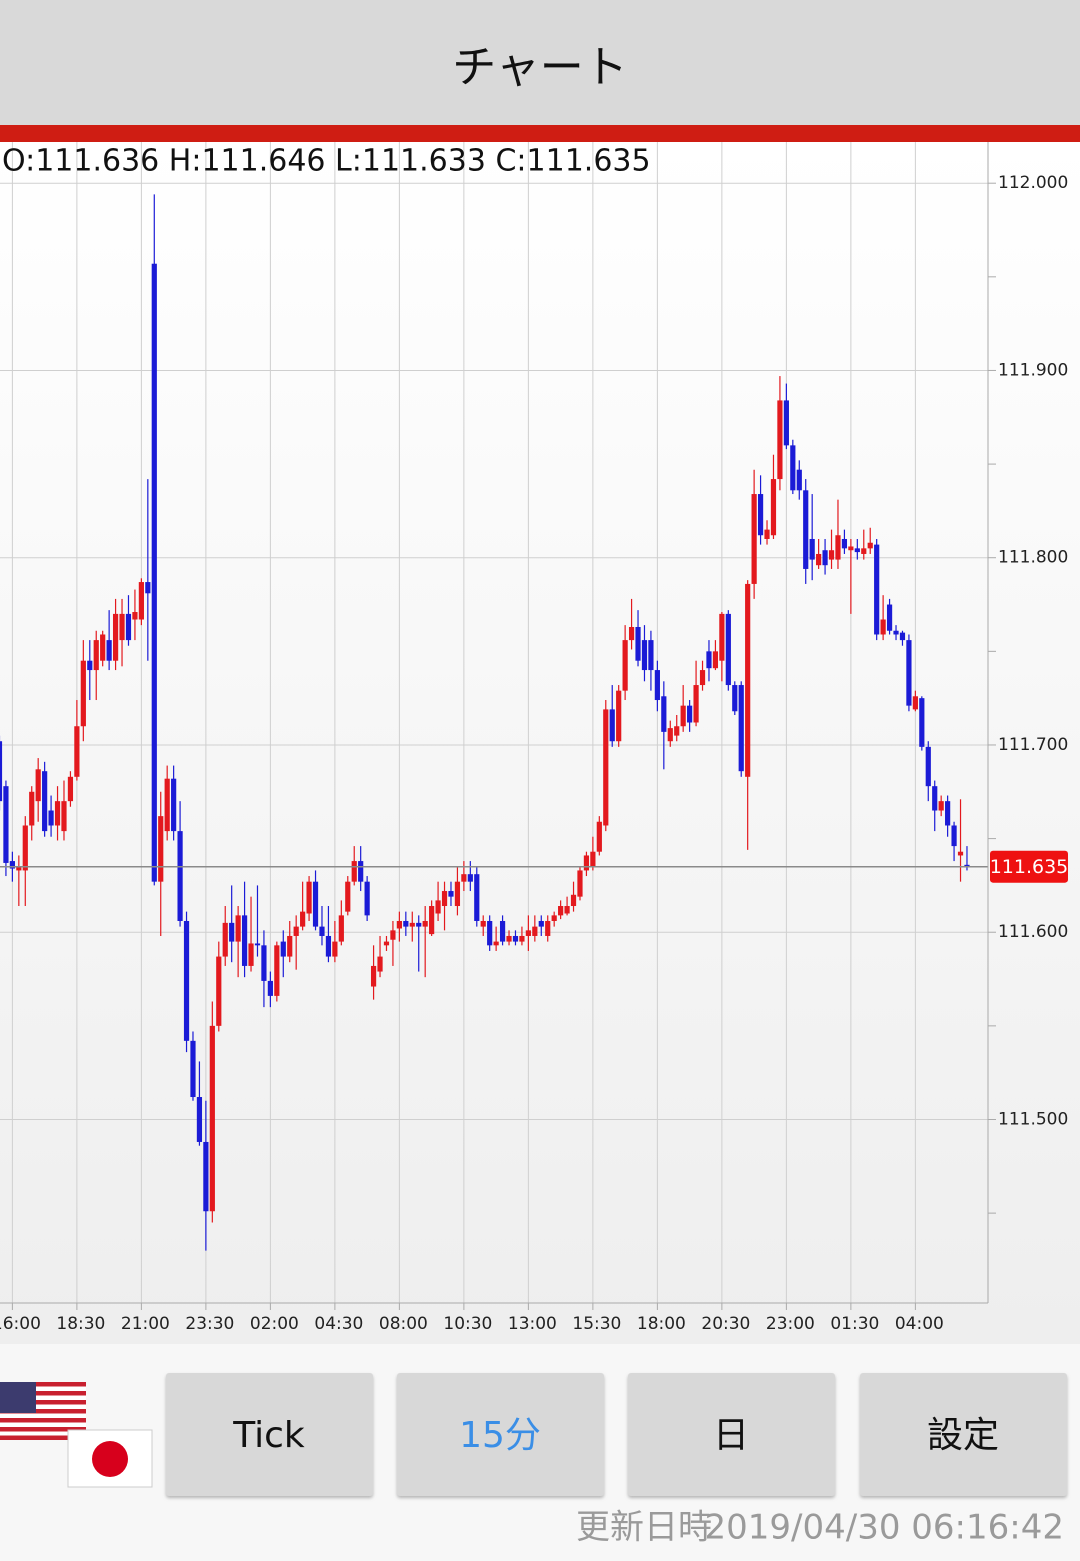 This screenshot has height=1561, width=1080. What do you see at coordinates (661, 1324) in the screenshot?
I see `x-tick-label: 18:00` at bounding box center [661, 1324].